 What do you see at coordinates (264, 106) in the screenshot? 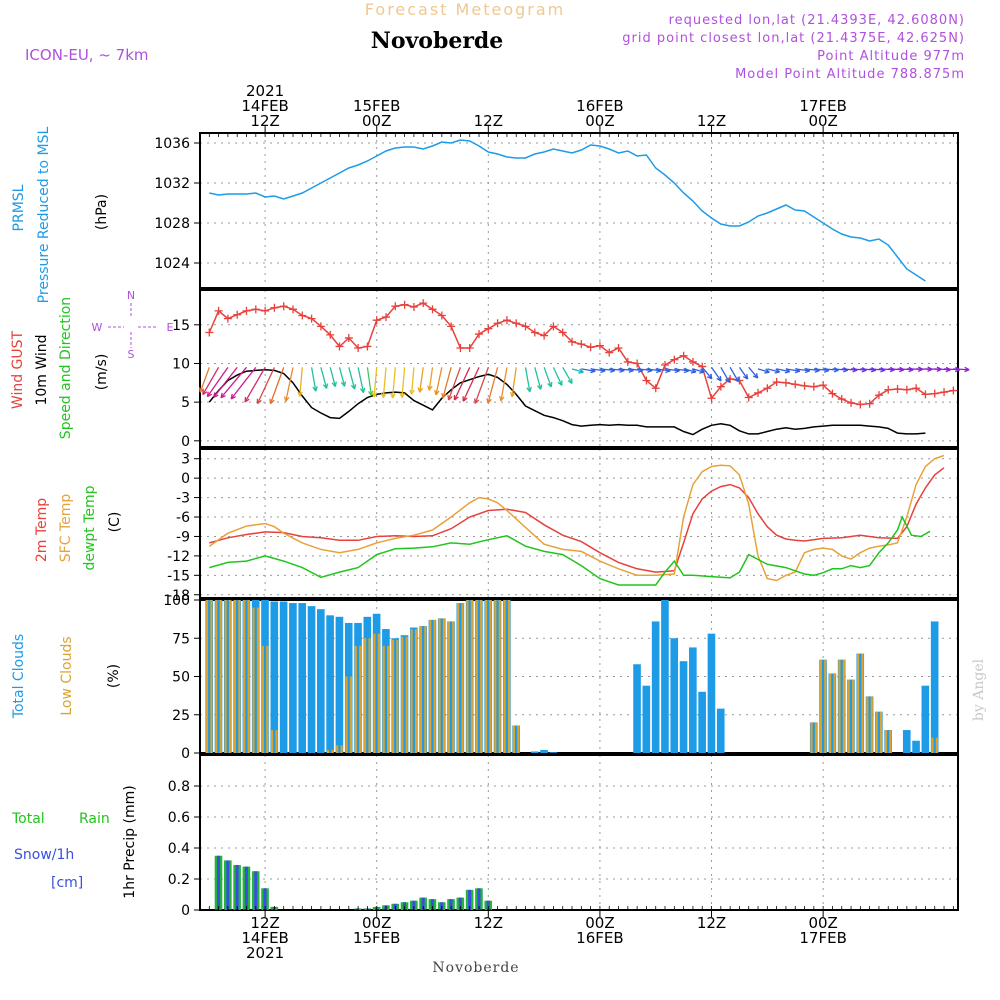
I see `top-time-label: 14FEB` at bounding box center [264, 106].